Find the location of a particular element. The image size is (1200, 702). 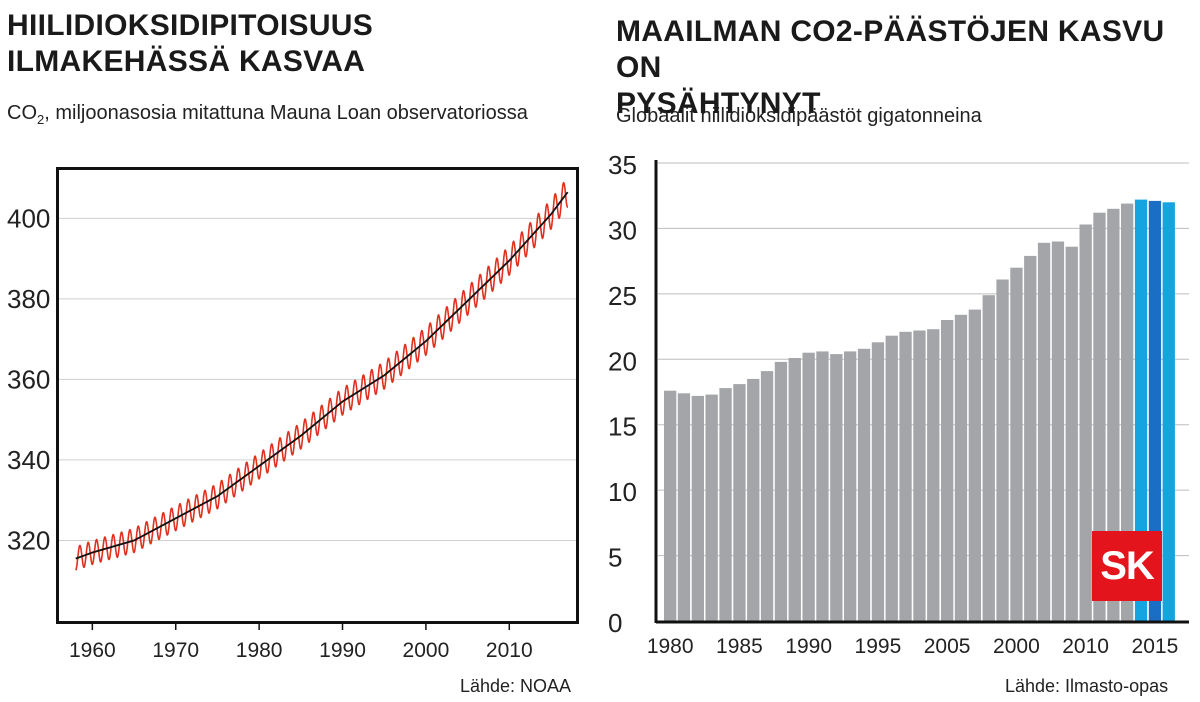

line-chart-x-tick-label: 1970 is located at coordinates (175, 650).